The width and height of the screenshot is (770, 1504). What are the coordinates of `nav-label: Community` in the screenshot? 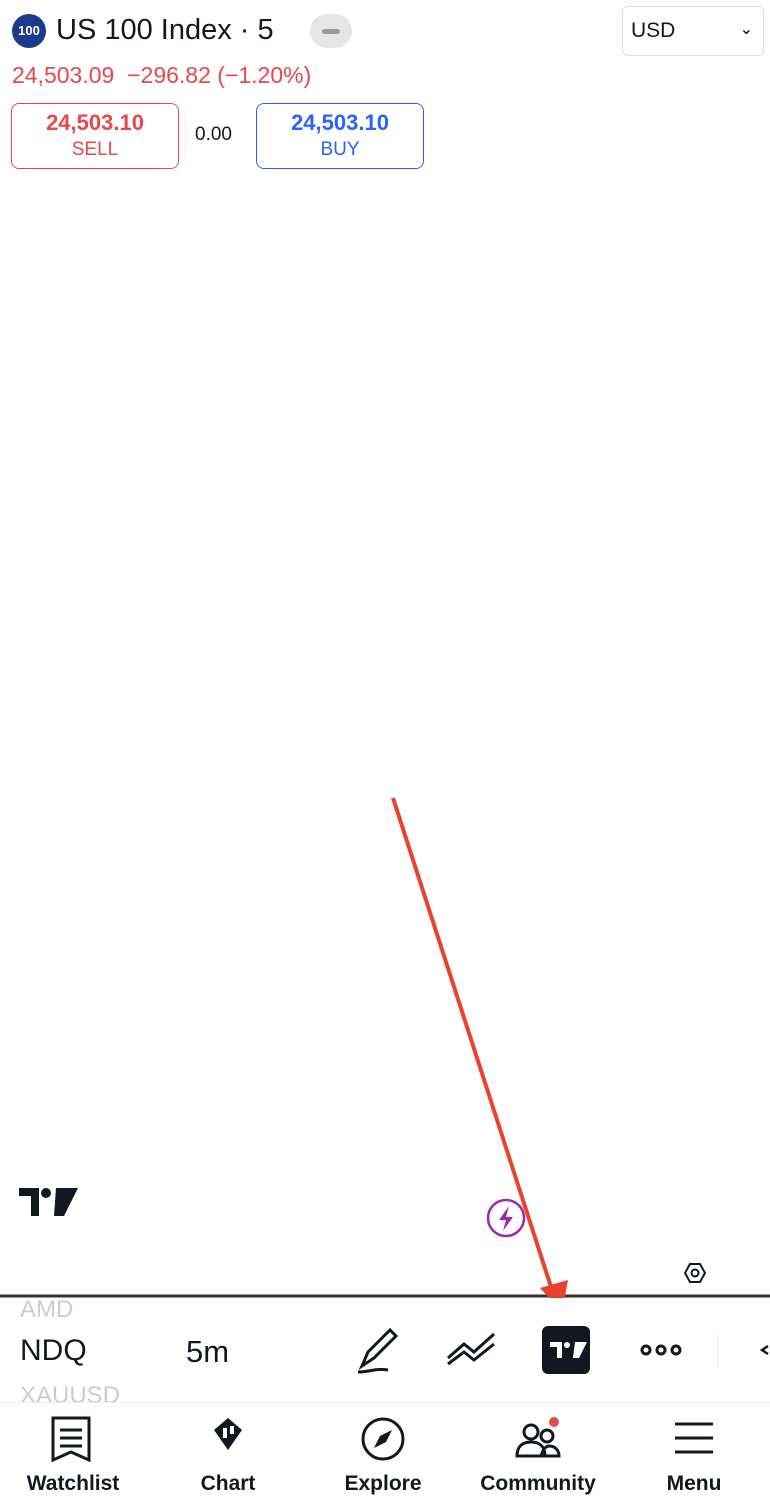 It's located at (538, 1483).